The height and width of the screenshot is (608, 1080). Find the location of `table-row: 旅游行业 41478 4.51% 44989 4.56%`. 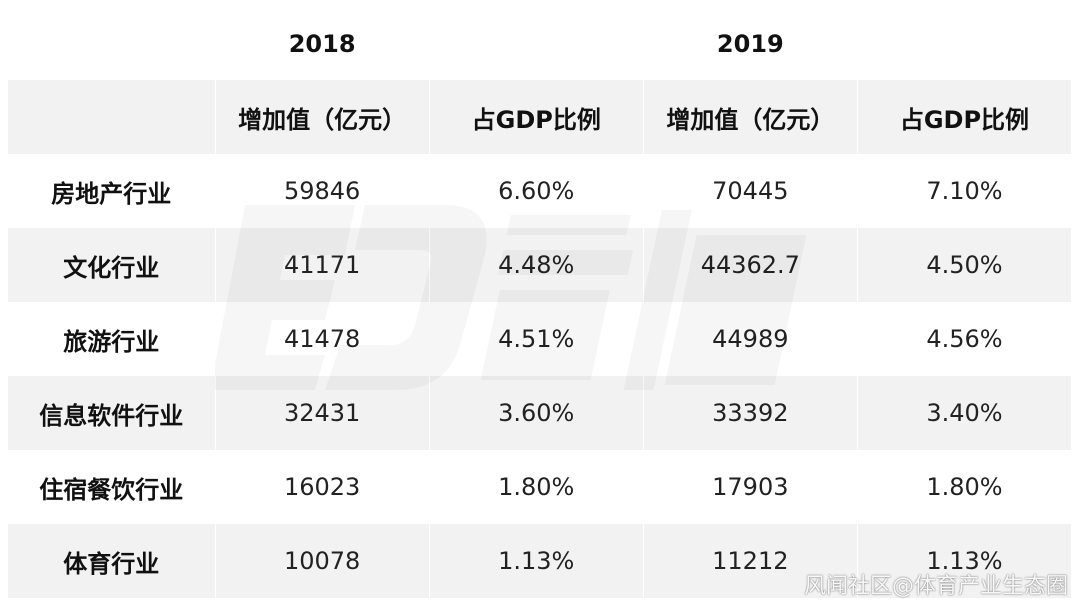

table-row: 旅游行业 41478 4.51% 44989 4.56% is located at coordinates (540, 339).